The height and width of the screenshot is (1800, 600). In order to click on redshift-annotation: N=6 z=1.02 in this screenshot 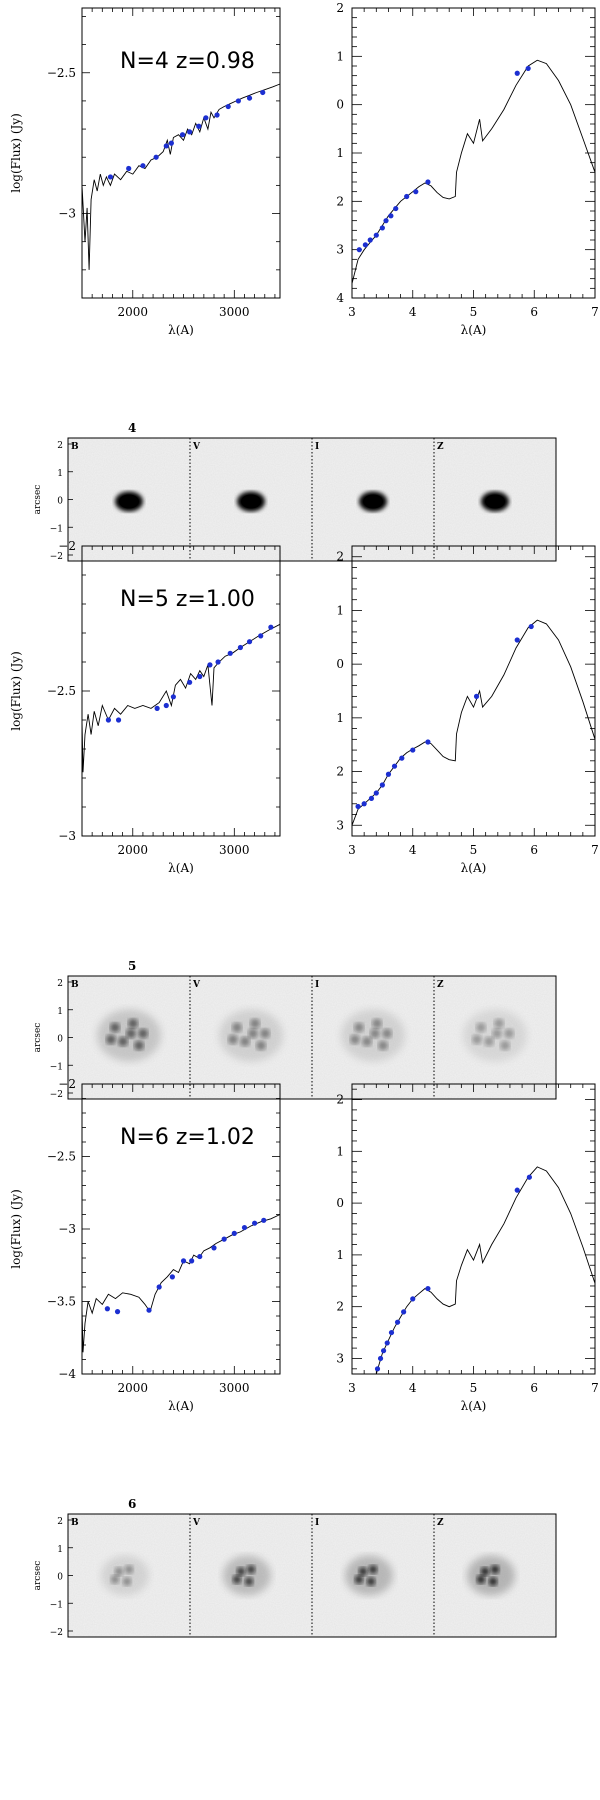, I will do `click(187, 1137)`.